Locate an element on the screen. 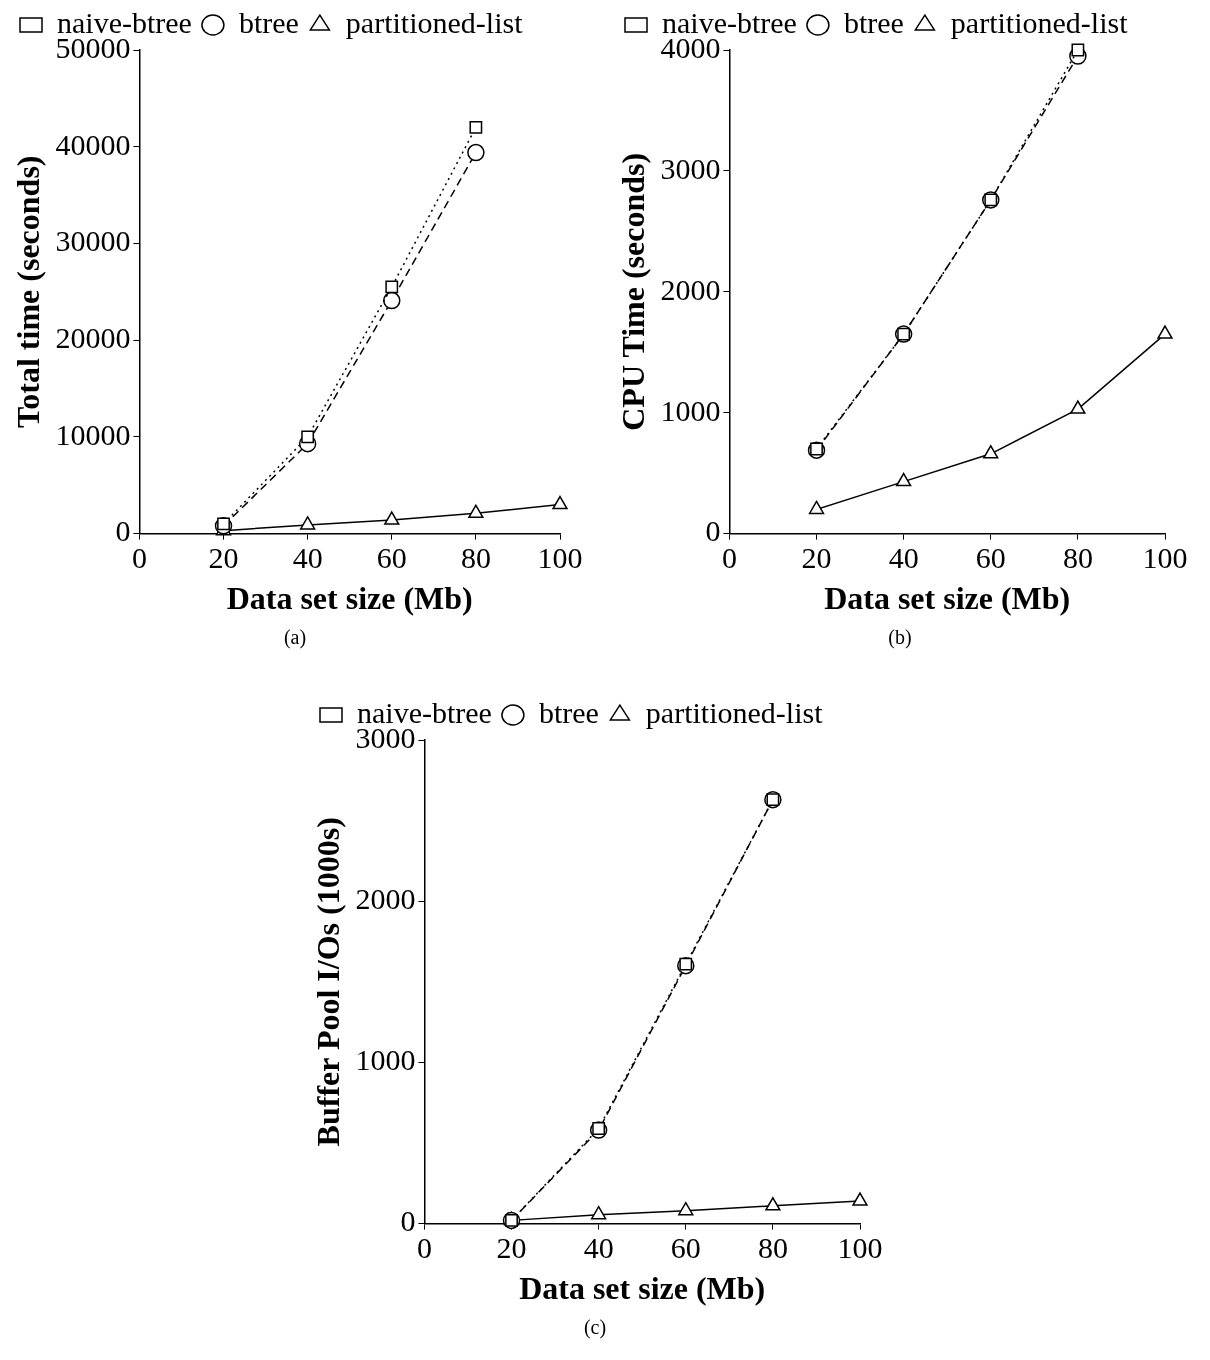 The image size is (1210, 1360). y-tick-label: 20000 is located at coordinates (93, 338).